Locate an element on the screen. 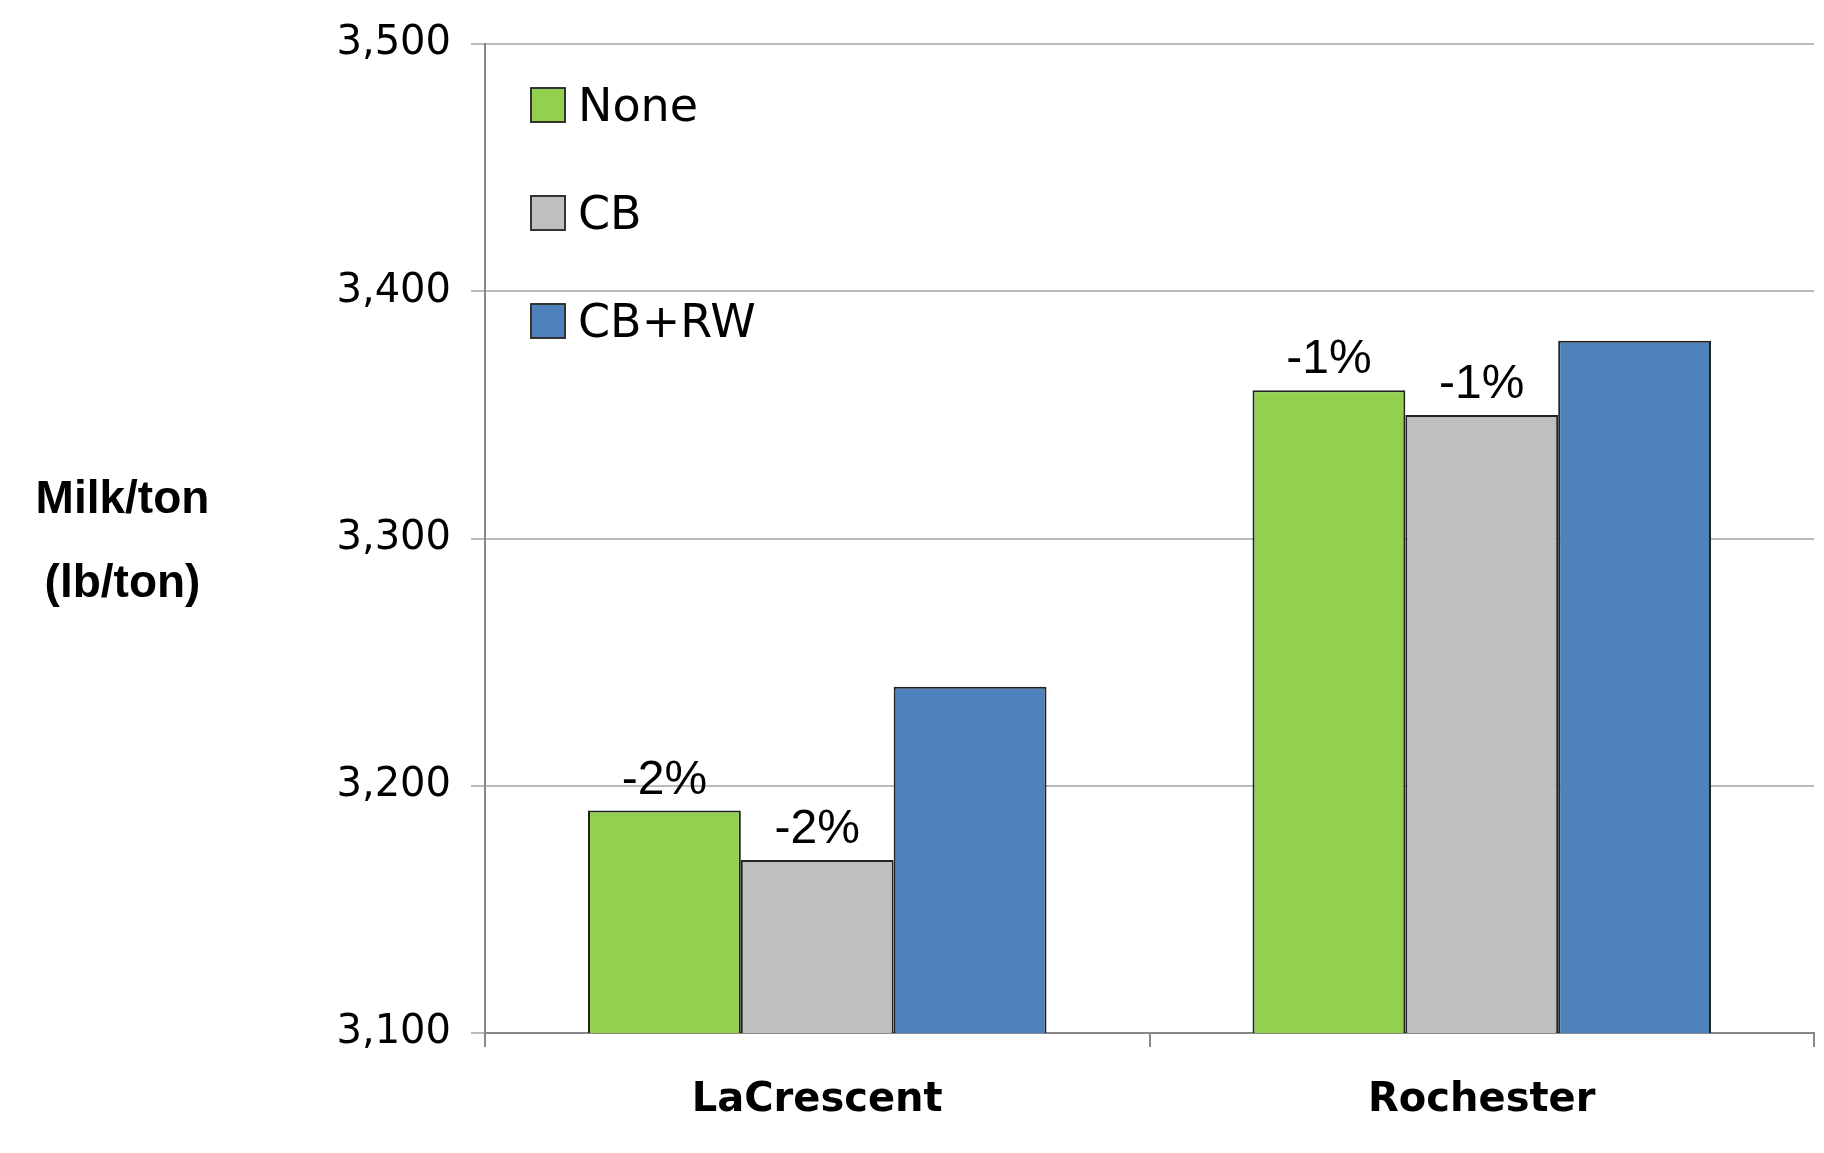 The width and height of the screenshot is (1824, 1153). legend-label: CB+RW is located at coordinates (667, 321).